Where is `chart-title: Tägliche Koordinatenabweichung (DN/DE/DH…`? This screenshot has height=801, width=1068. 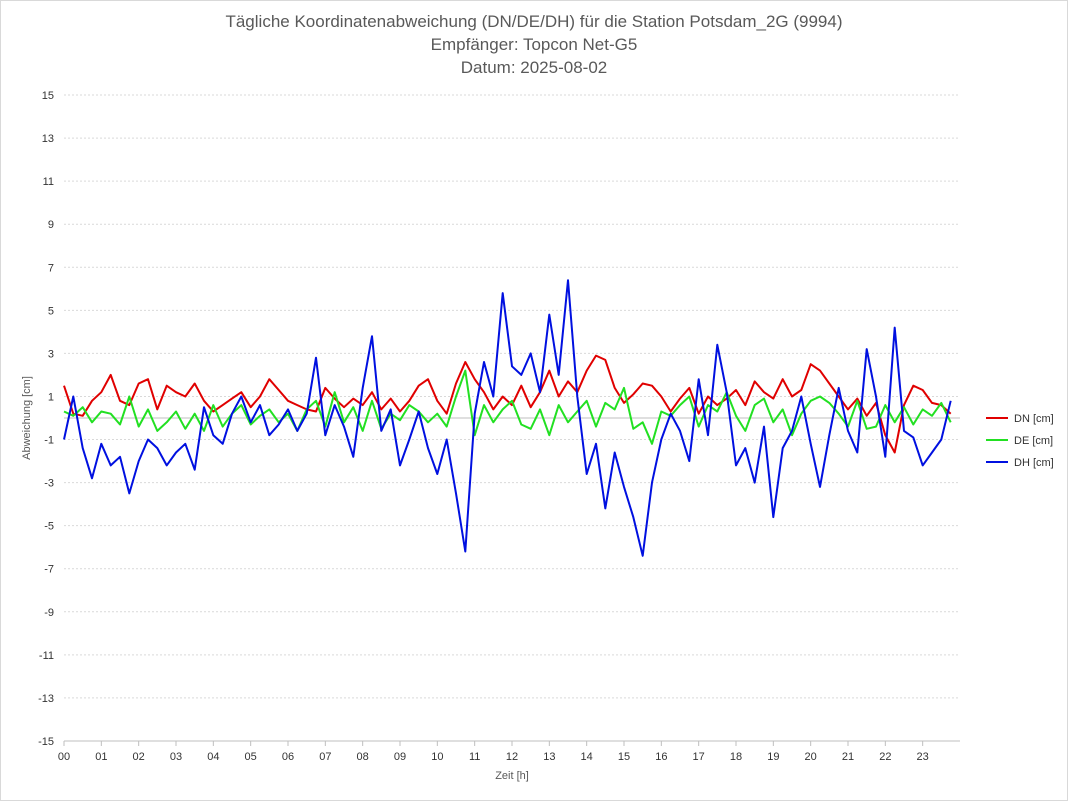 chart-title: Tägliche Koordinatenabweichung (DN/DE/DH… is located at coordinates (534, 21).